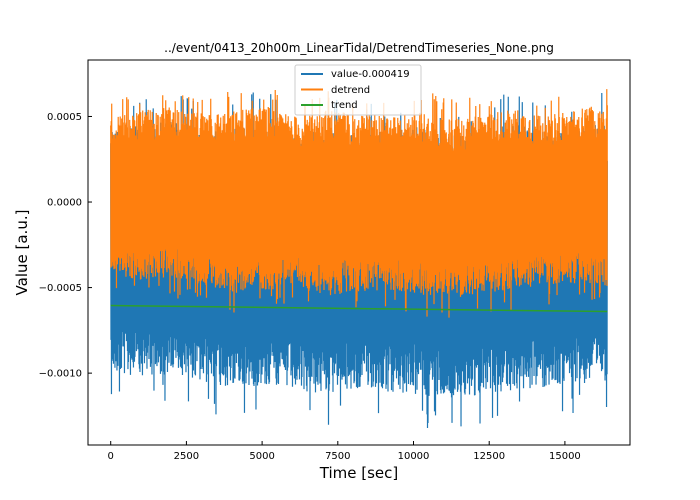  Describe the element at coordinates (337, 456) in the screenshot. I see `x-tick-label: 7500` at that location.